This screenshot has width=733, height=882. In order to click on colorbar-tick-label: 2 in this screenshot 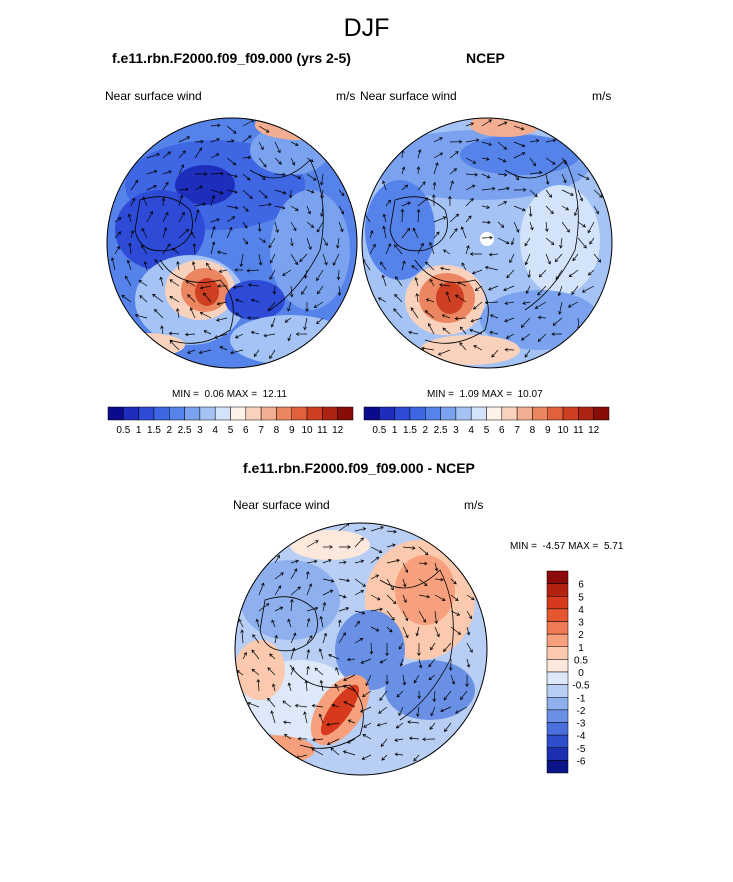, I will do `click(425, 430)`.